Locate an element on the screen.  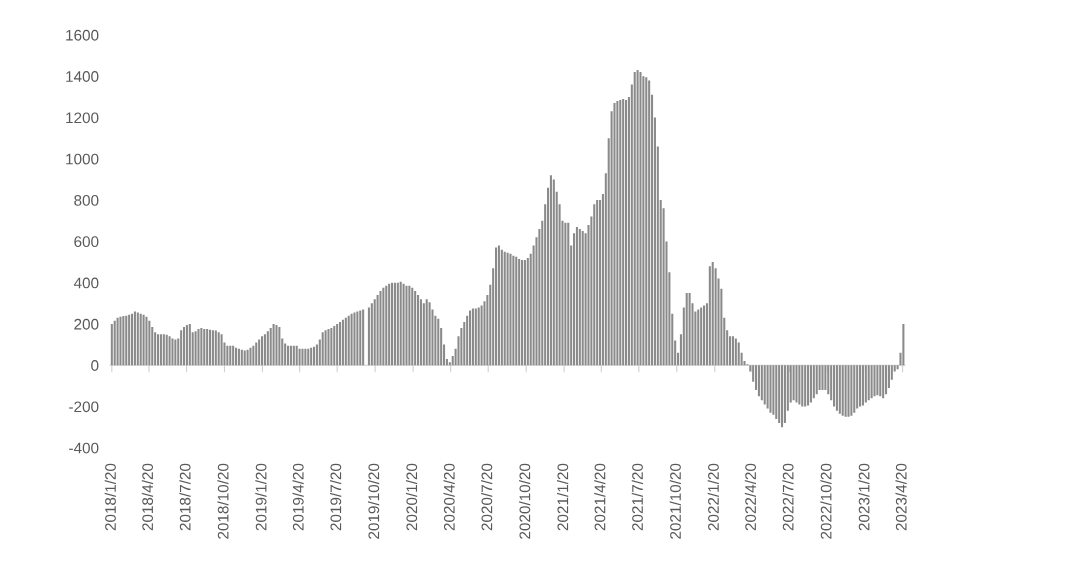
x-tick-label: 2019/1/20 is located at coordinates (261, 497).